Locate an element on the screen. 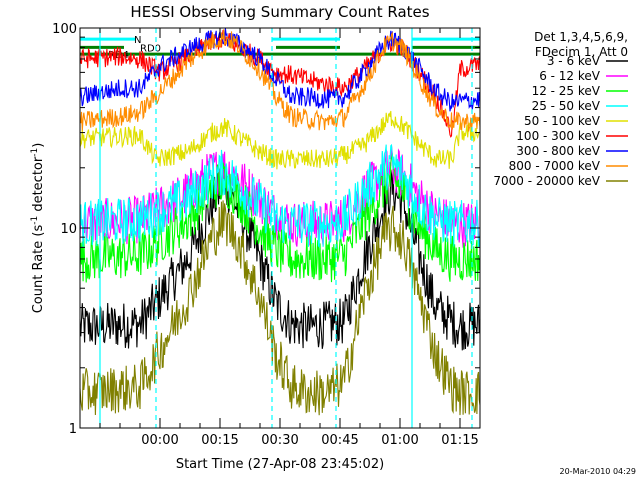  flag-label: N is located at coordinates (137, 40).